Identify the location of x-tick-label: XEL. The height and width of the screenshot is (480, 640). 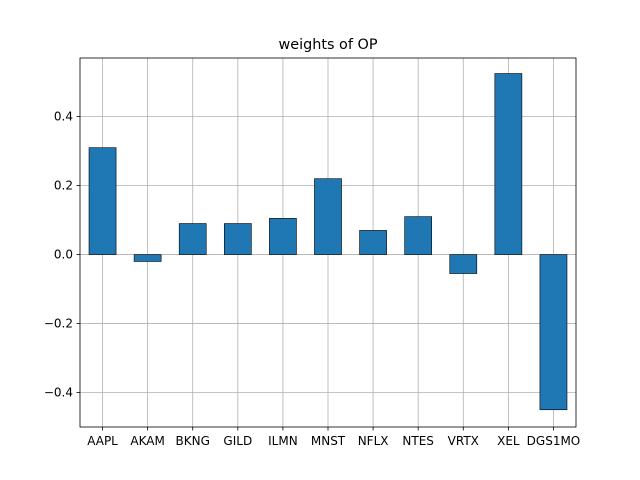
(508, 441).